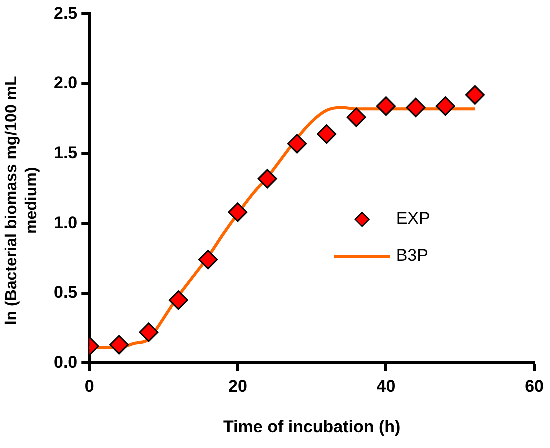 This screenshot has height=448, width=550. Describe the element at coordinates (66, 222) in the screenshot. I see `y-tick-label: 1.0` at that location.